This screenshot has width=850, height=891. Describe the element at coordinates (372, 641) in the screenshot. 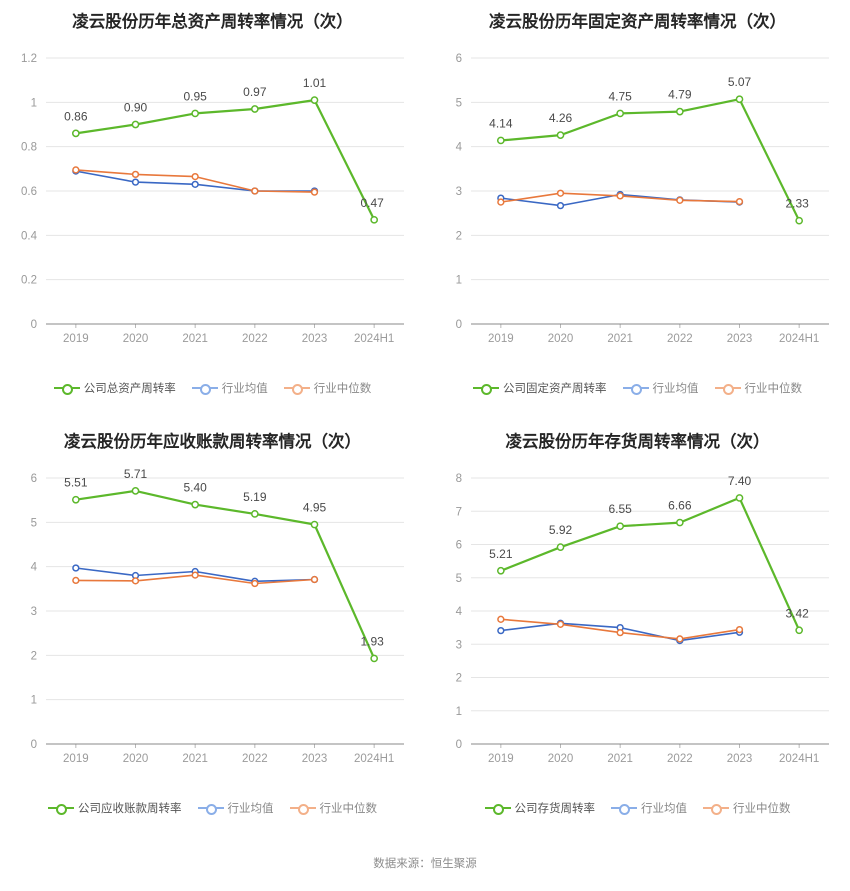

I see `svg-text: 1.93` at that location.